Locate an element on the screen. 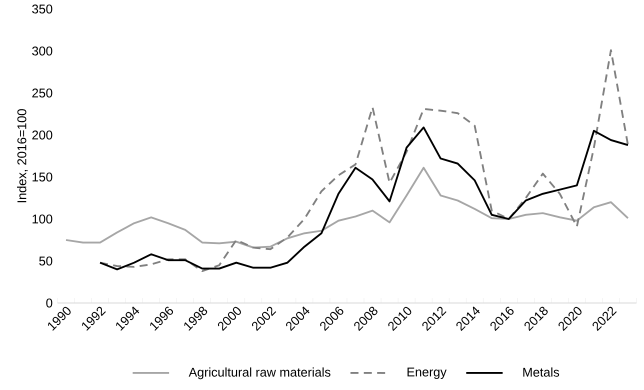  legend-label: Metals is located at coordinates (541, 372).